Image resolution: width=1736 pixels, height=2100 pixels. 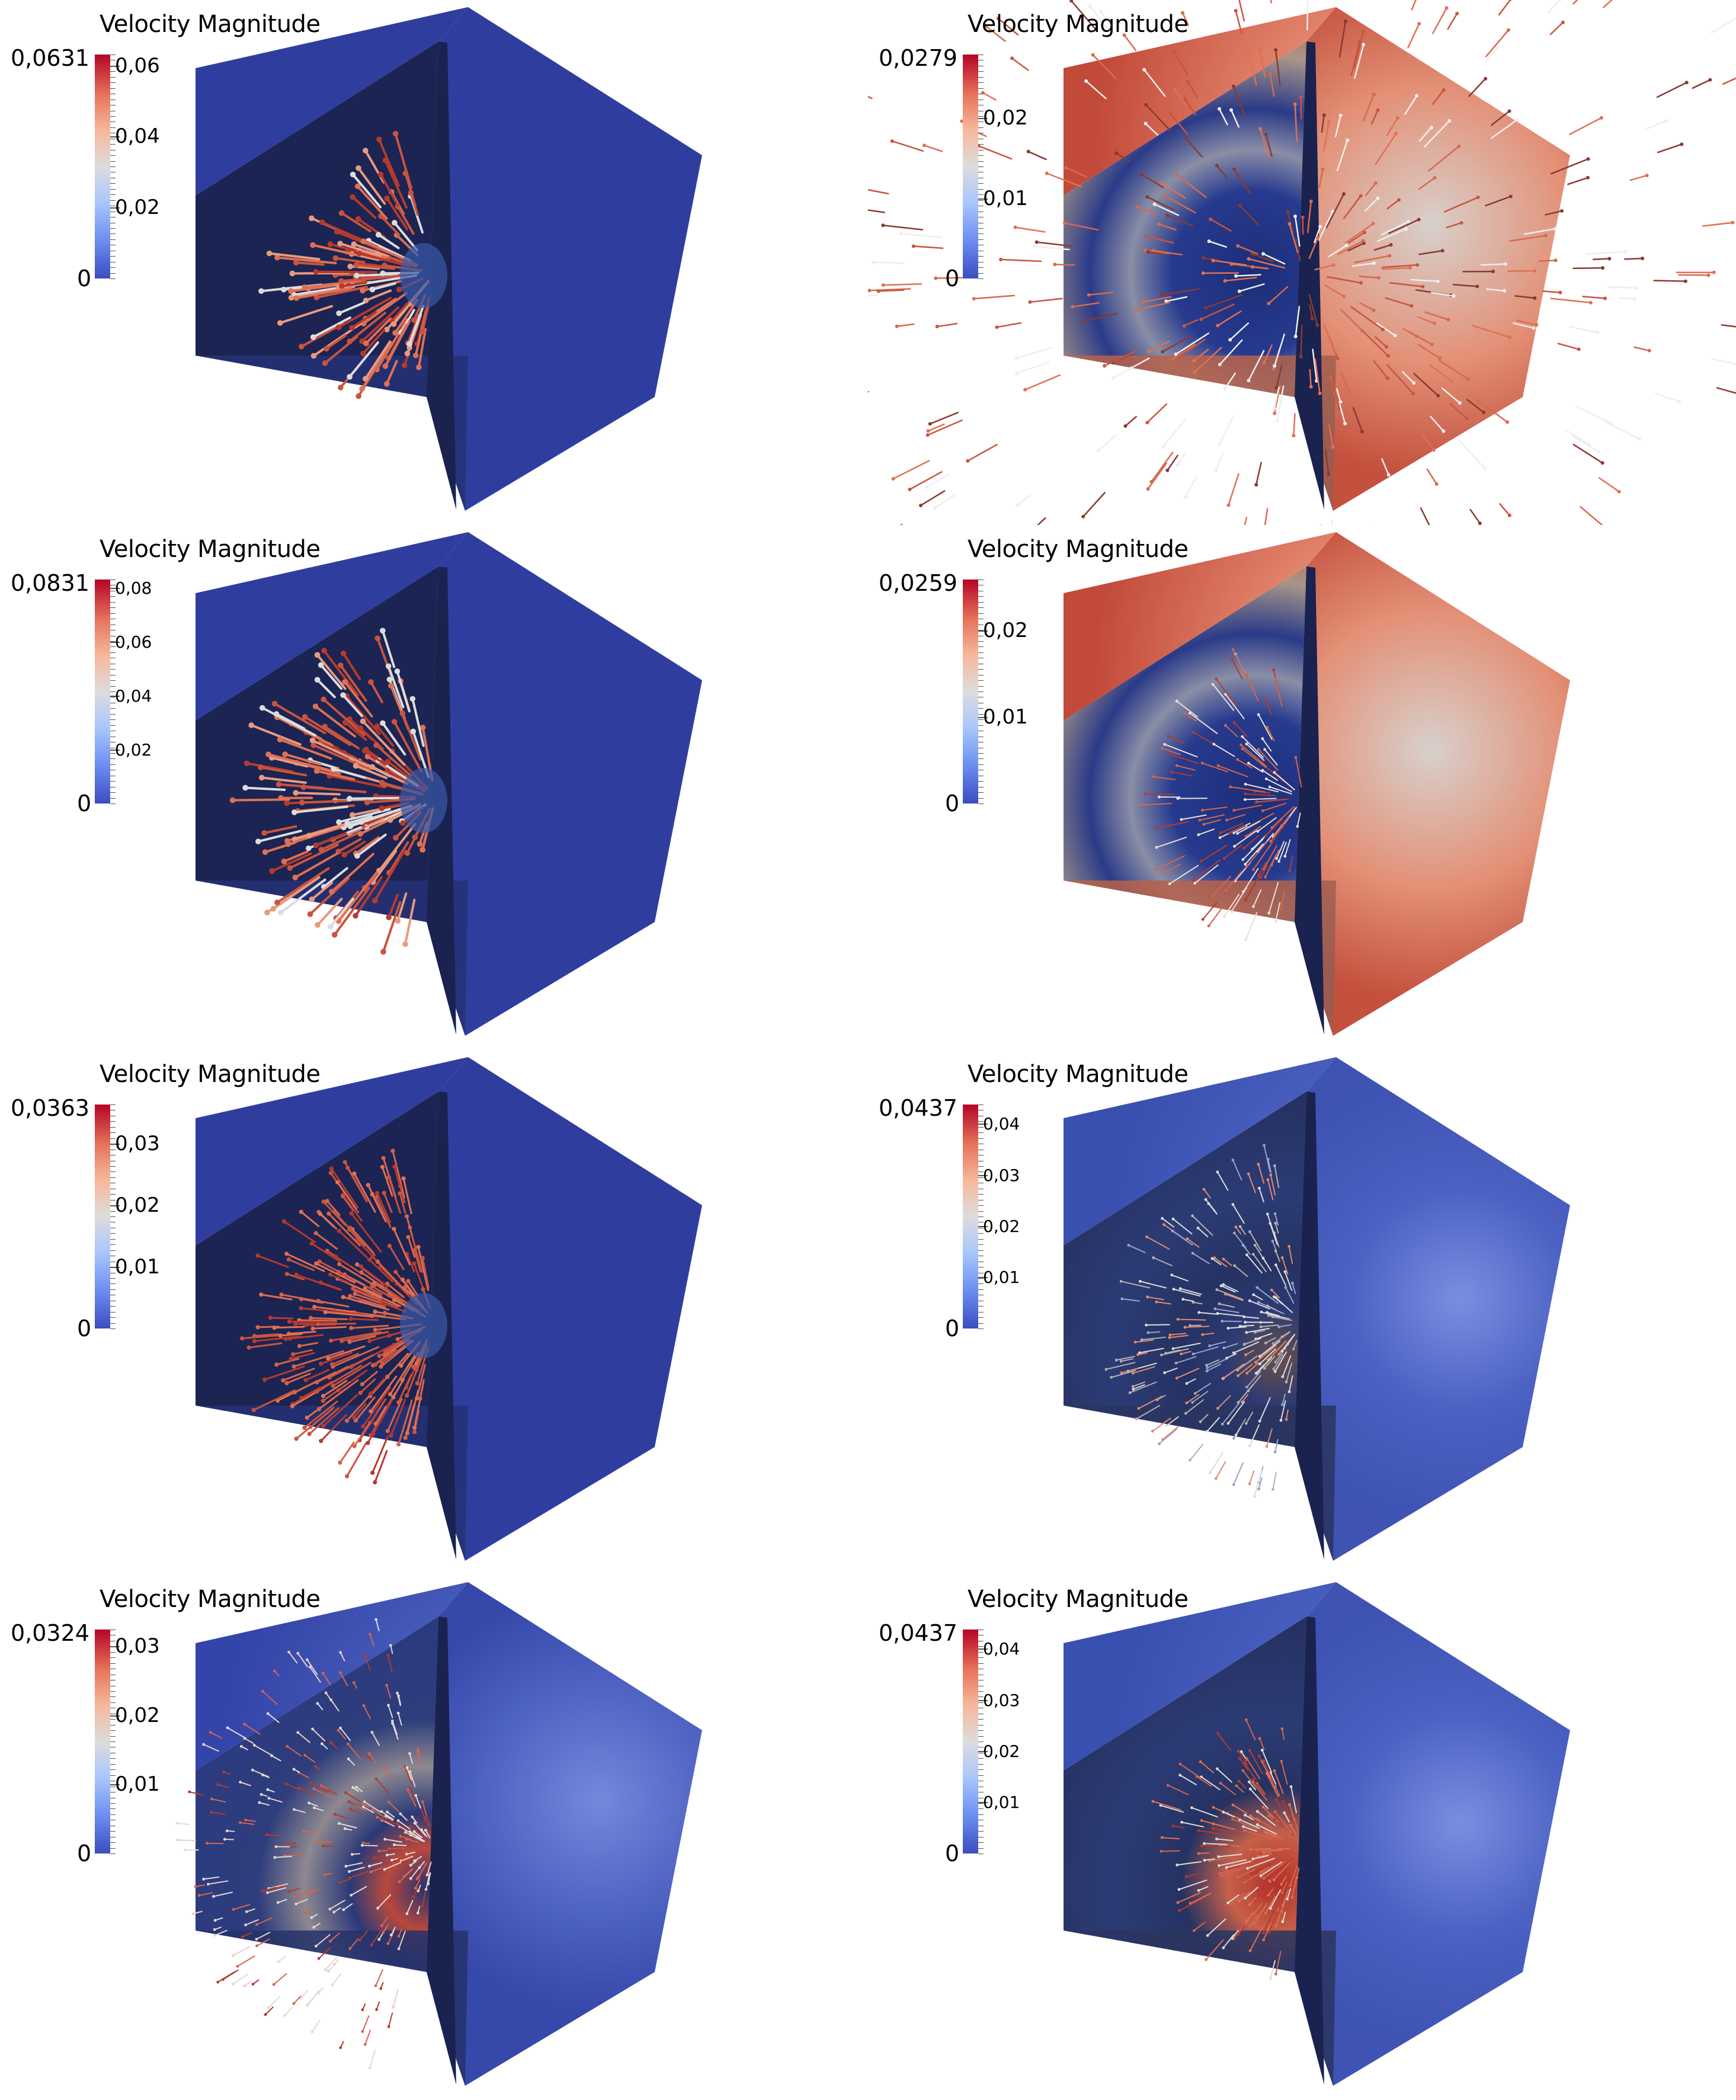 I want to click on legend-max-value: 0,0363, so click(x=50, y=1108).